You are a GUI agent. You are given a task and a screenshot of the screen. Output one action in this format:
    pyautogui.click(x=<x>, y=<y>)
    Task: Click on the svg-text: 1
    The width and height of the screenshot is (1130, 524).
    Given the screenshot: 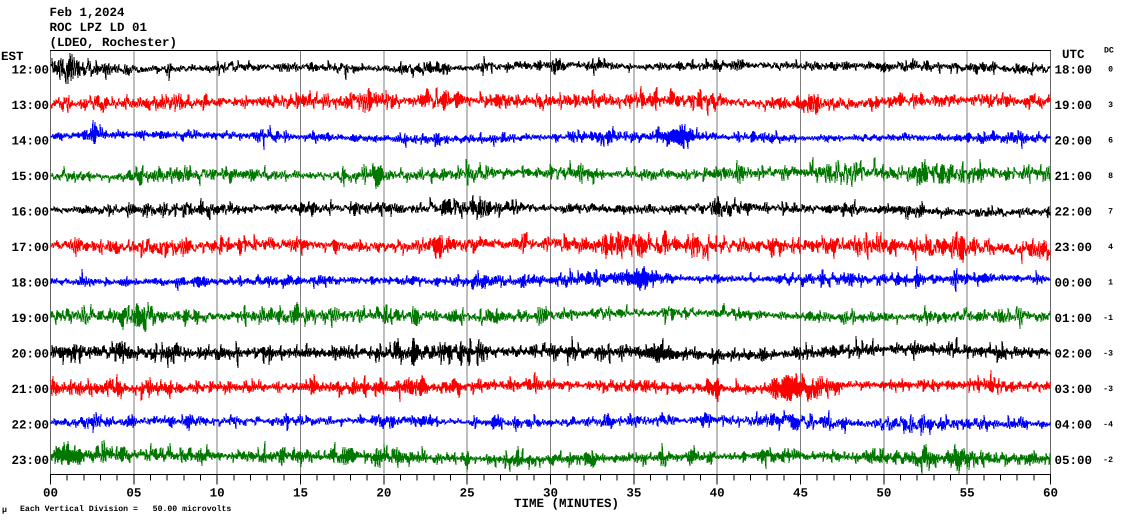 What is the action you would take?
    pyautogui.click(x=1110, y=283)
    